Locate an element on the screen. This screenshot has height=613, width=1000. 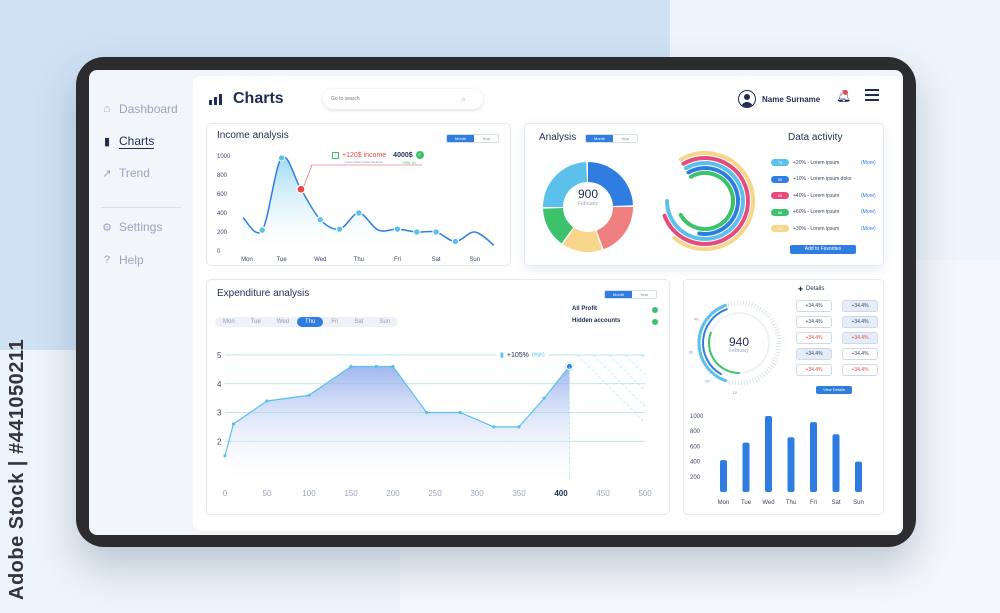
activity-ring is located at coordinates (706, 201).